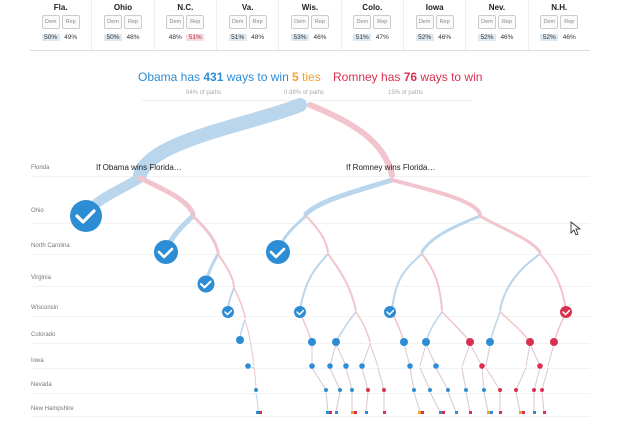  I want to click on branch-romney-florida, so click(351, 140).